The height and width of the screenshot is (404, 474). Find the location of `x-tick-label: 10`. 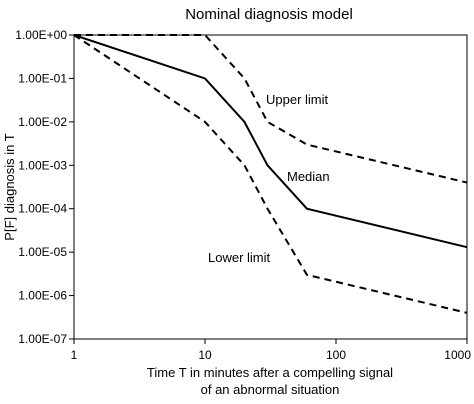

x-tick-label: 10 is located at coordinates (205, 355).